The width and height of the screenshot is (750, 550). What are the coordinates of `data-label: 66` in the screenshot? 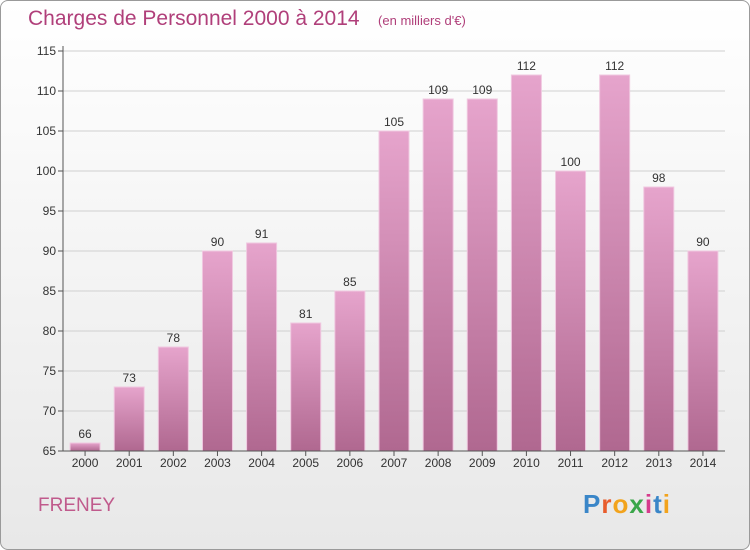 It's located at (85, 434).